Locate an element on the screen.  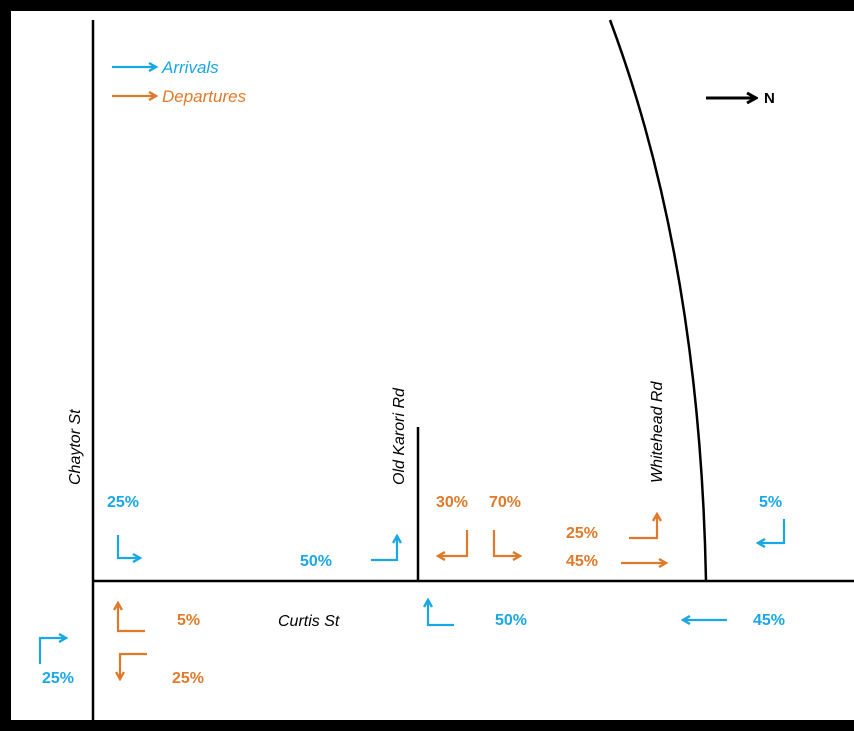
whitehead-out-25-percent: 25% is located at coordinates (582, 533).